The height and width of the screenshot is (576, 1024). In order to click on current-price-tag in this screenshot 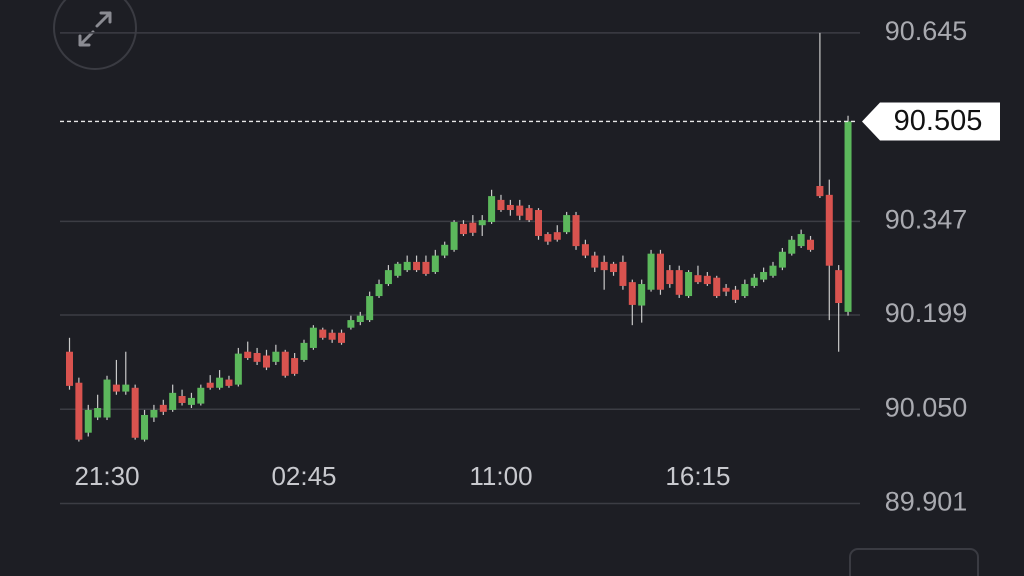, I will do `click(931, 121)`.